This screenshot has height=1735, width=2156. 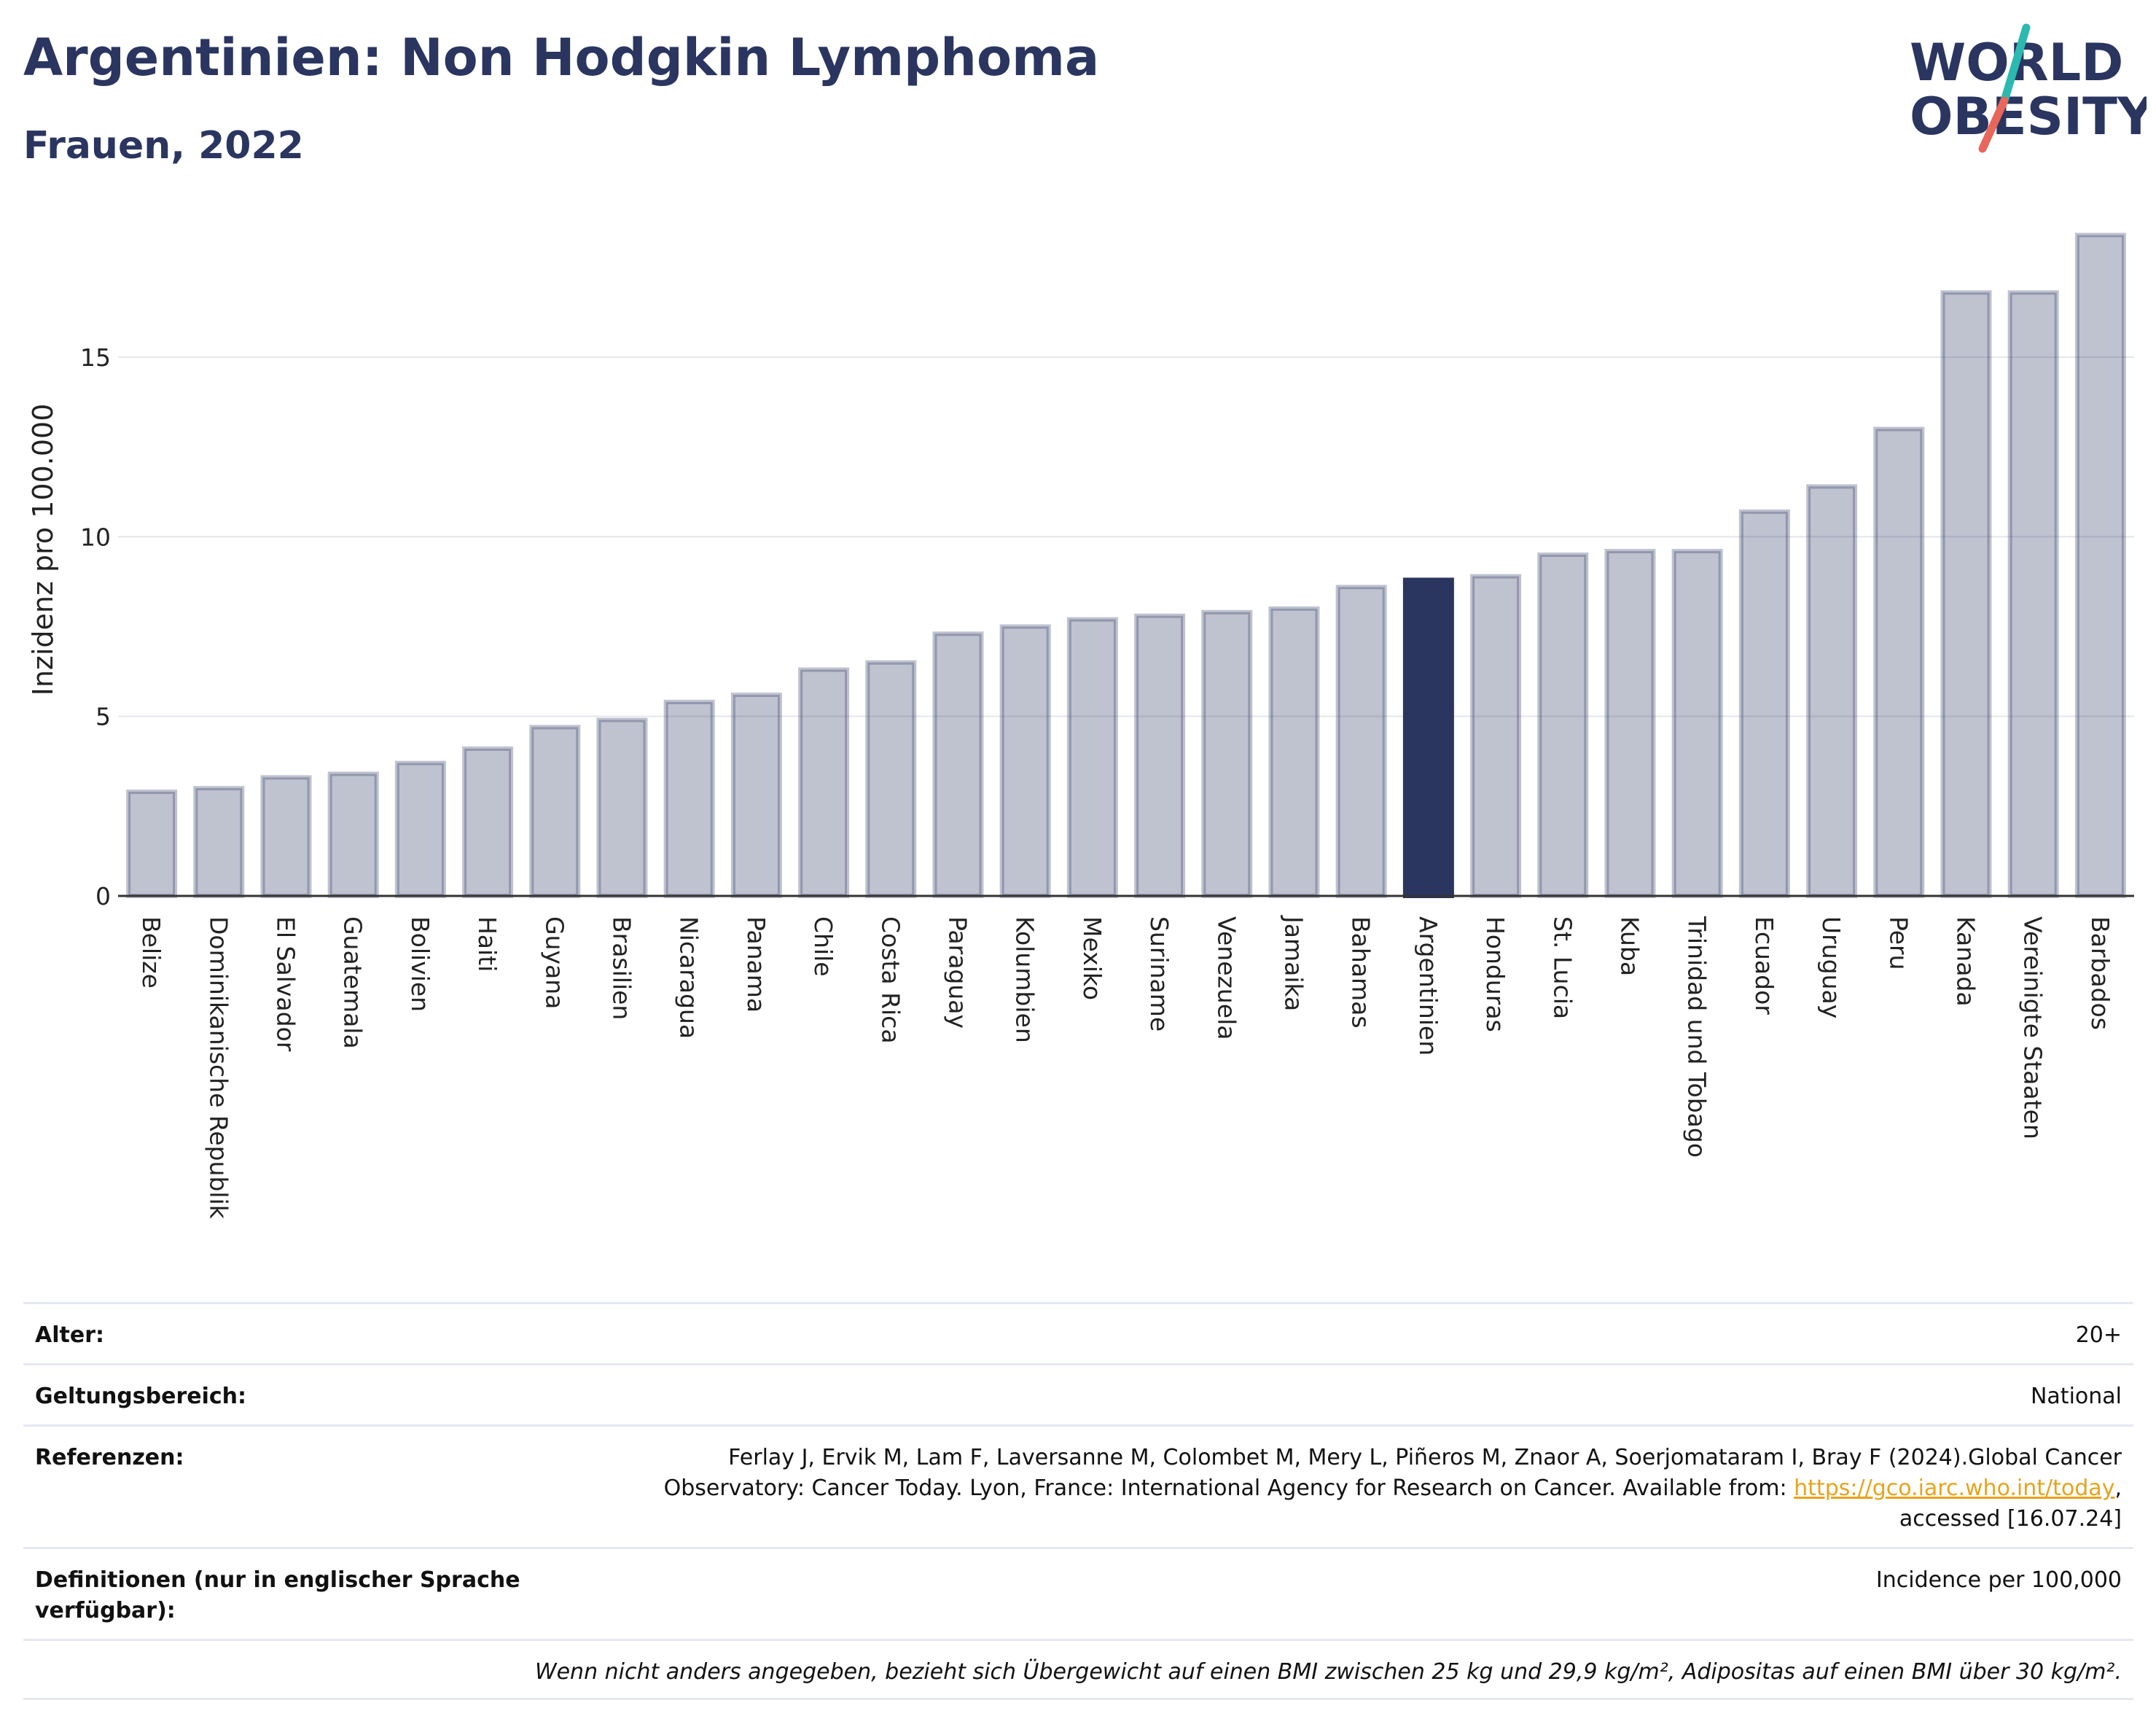 I want to click on info-row-age: Alter: 20+, so click(x=1078, y=1332).